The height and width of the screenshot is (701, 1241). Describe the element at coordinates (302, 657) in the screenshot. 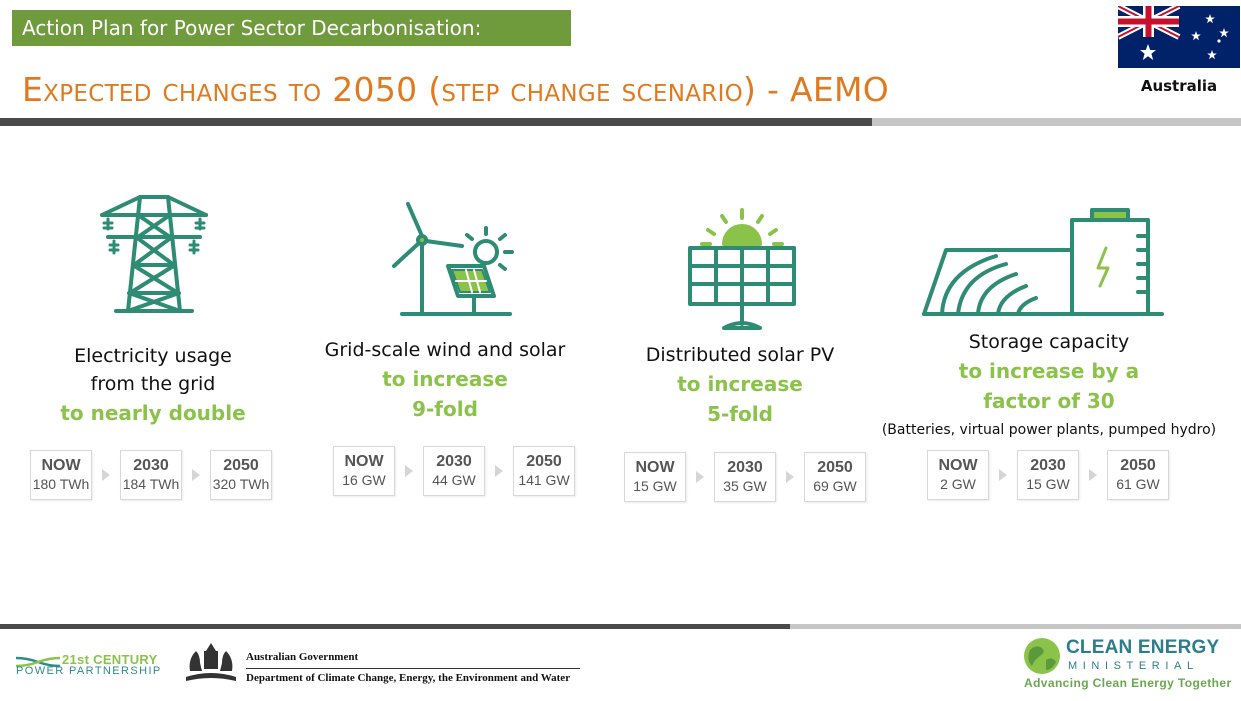

I see `government-line1: Australian Government` at that location.